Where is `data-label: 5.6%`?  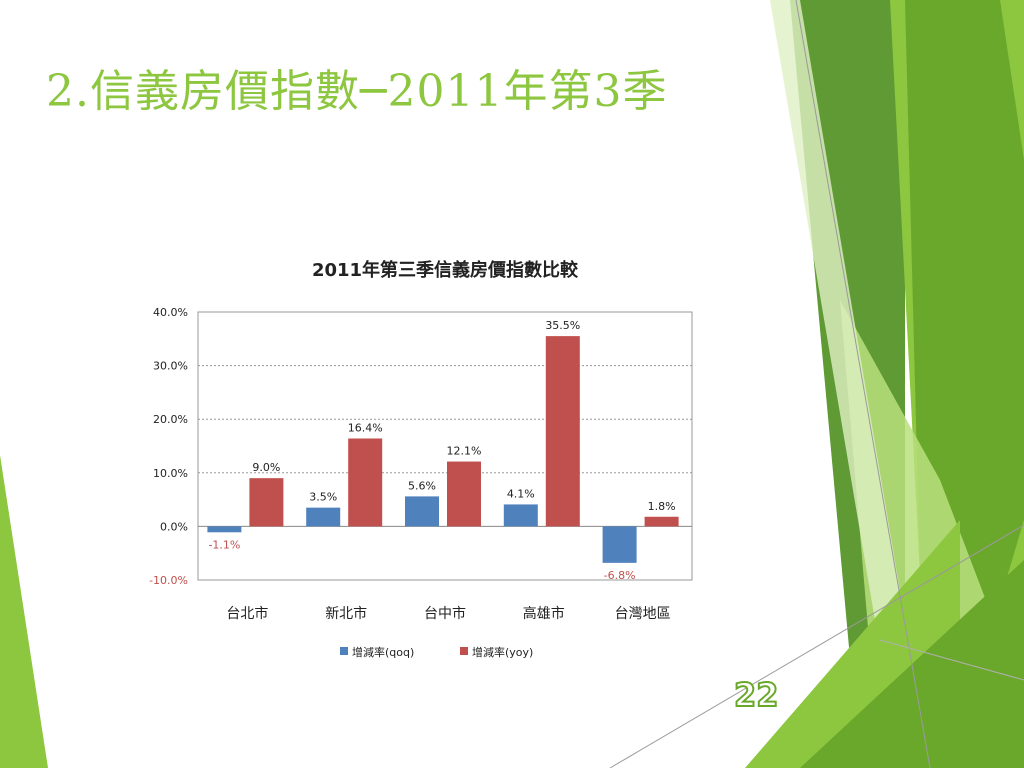
data-label: 5.6% is located at coordinates (422, 485).